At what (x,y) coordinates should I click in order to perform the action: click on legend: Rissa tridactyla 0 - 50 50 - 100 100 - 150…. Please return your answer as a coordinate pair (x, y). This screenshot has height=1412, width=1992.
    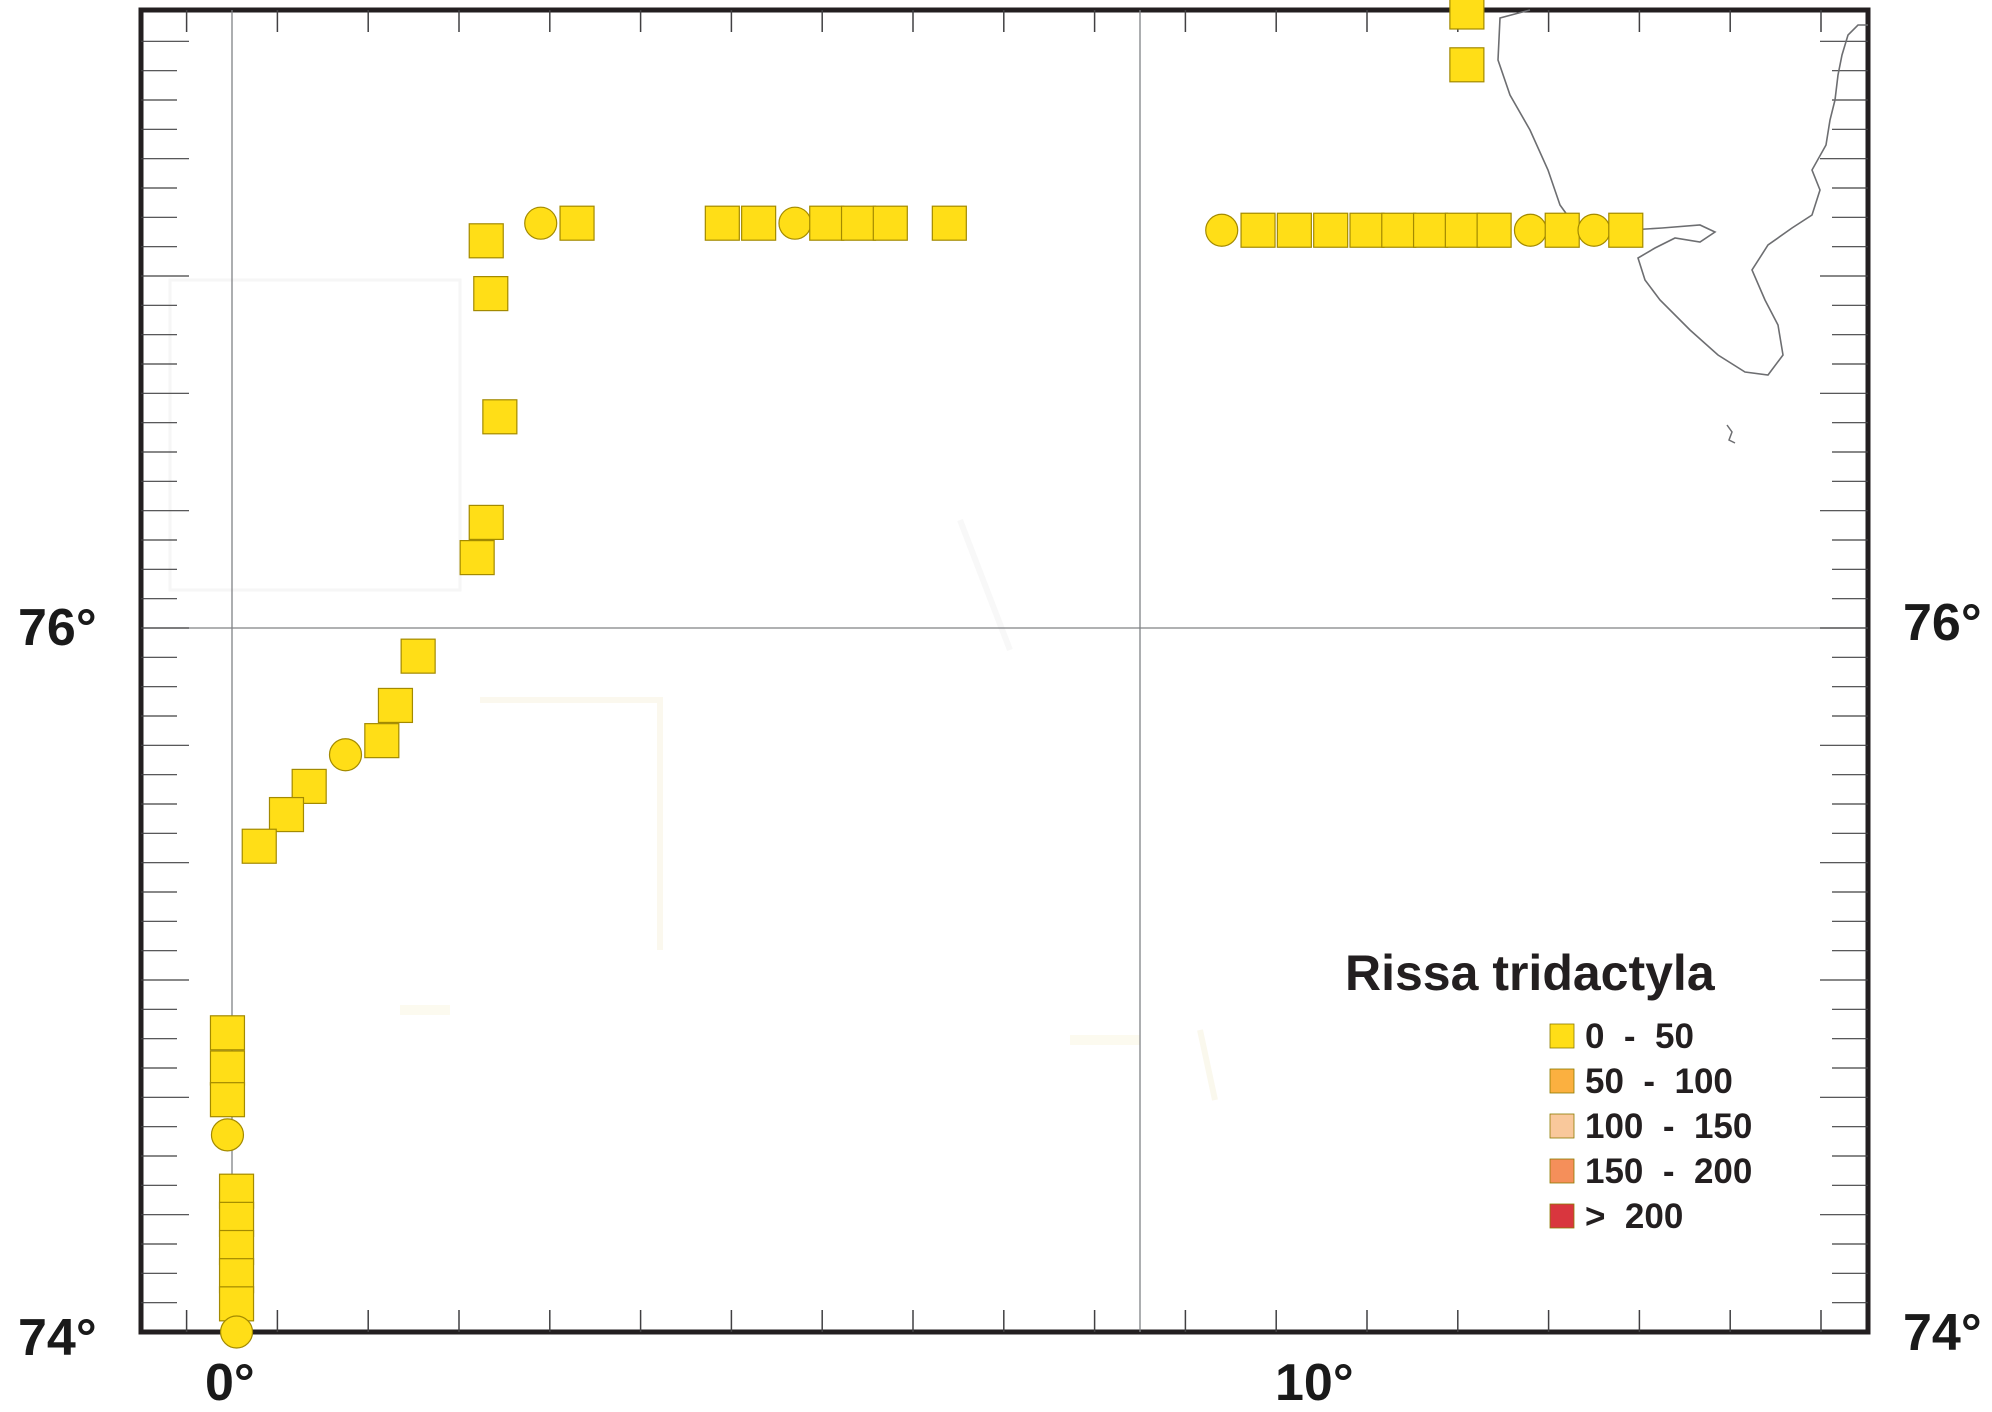
    Looking at the image, I should click on (1548, 1090).